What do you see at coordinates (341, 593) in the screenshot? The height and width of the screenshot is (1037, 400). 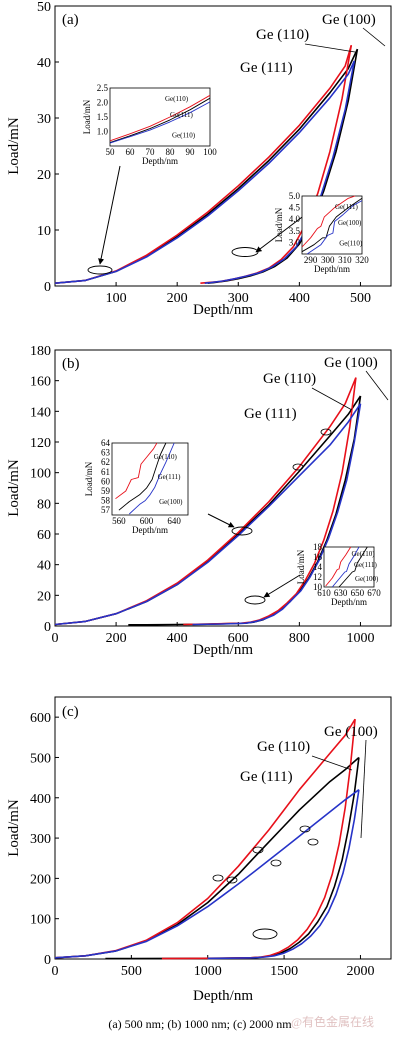 I see `panel-b-inset-1-xtick-label: 630` at bounding box center [341, 593].